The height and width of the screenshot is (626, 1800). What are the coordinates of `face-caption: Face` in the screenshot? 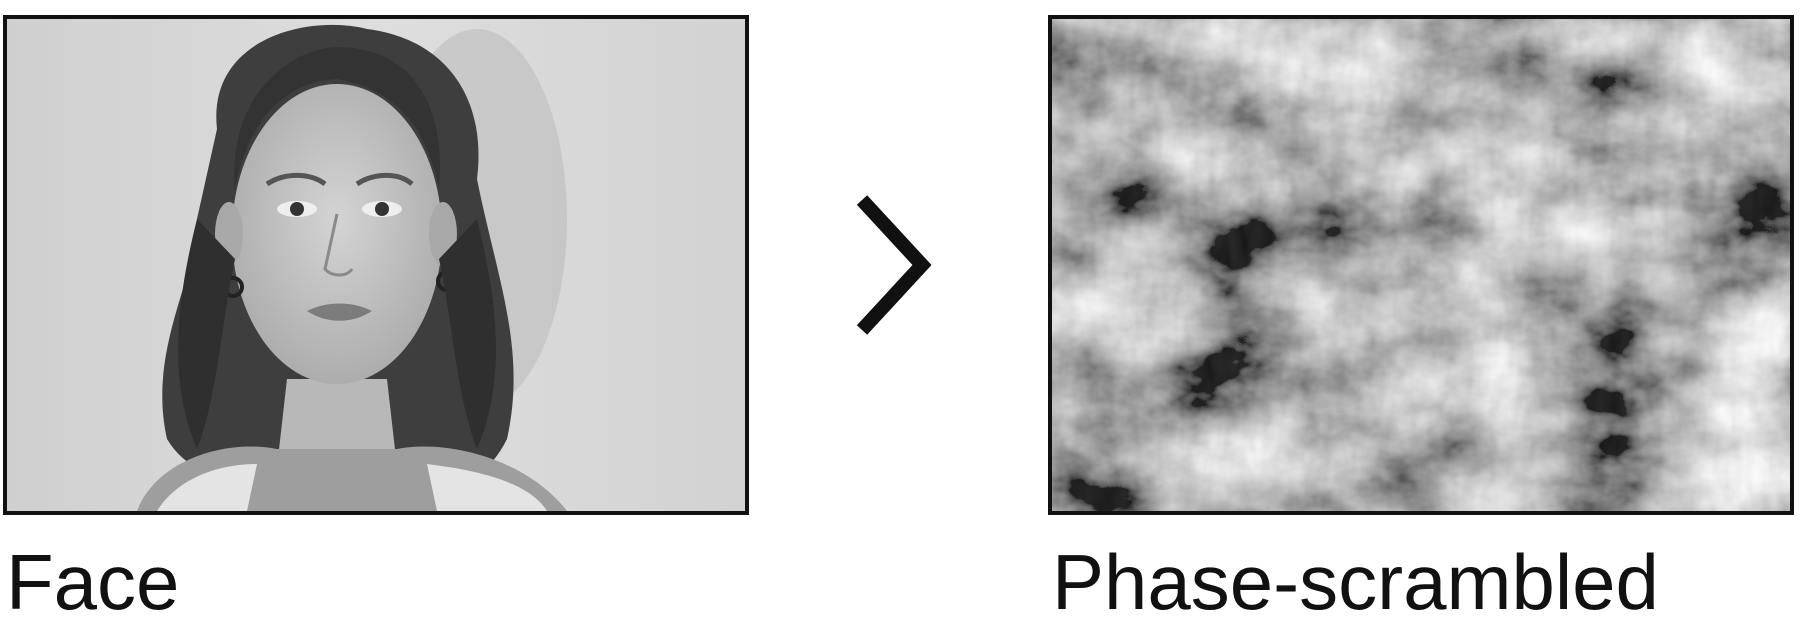 It's located at (93, 582).